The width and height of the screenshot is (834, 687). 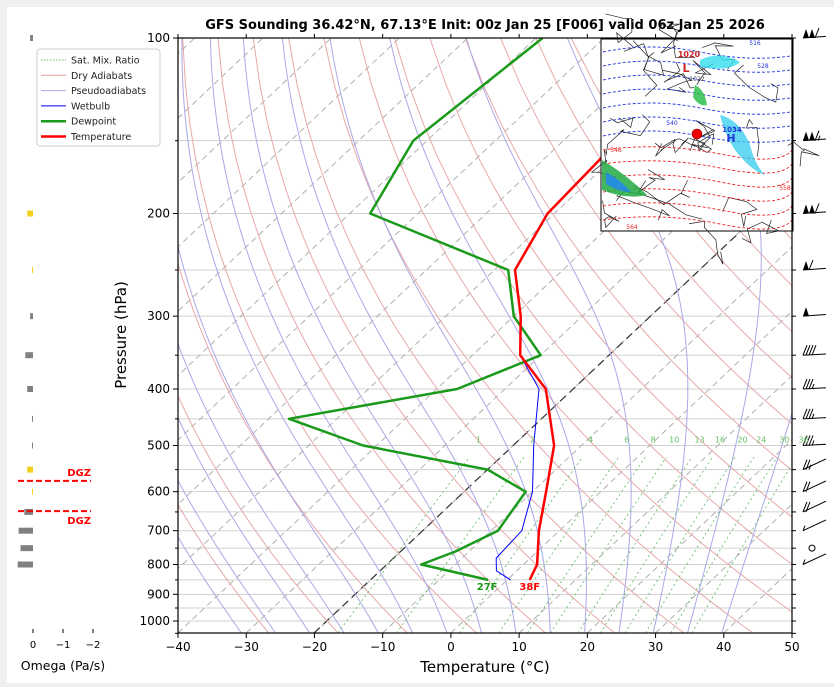 I want to click on x-tick-label: 40, so click(x=723, y=647).